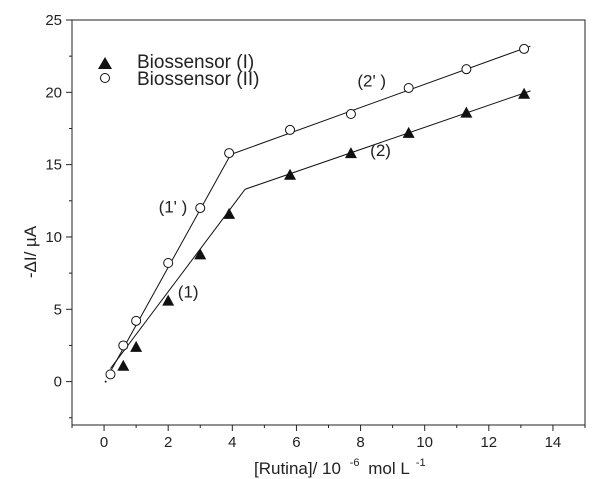 This screenshot has height=479, width=598. Describe the element at coordinates (553, 442) in the screenshot. I see `x-tick-label: 14` at that location.